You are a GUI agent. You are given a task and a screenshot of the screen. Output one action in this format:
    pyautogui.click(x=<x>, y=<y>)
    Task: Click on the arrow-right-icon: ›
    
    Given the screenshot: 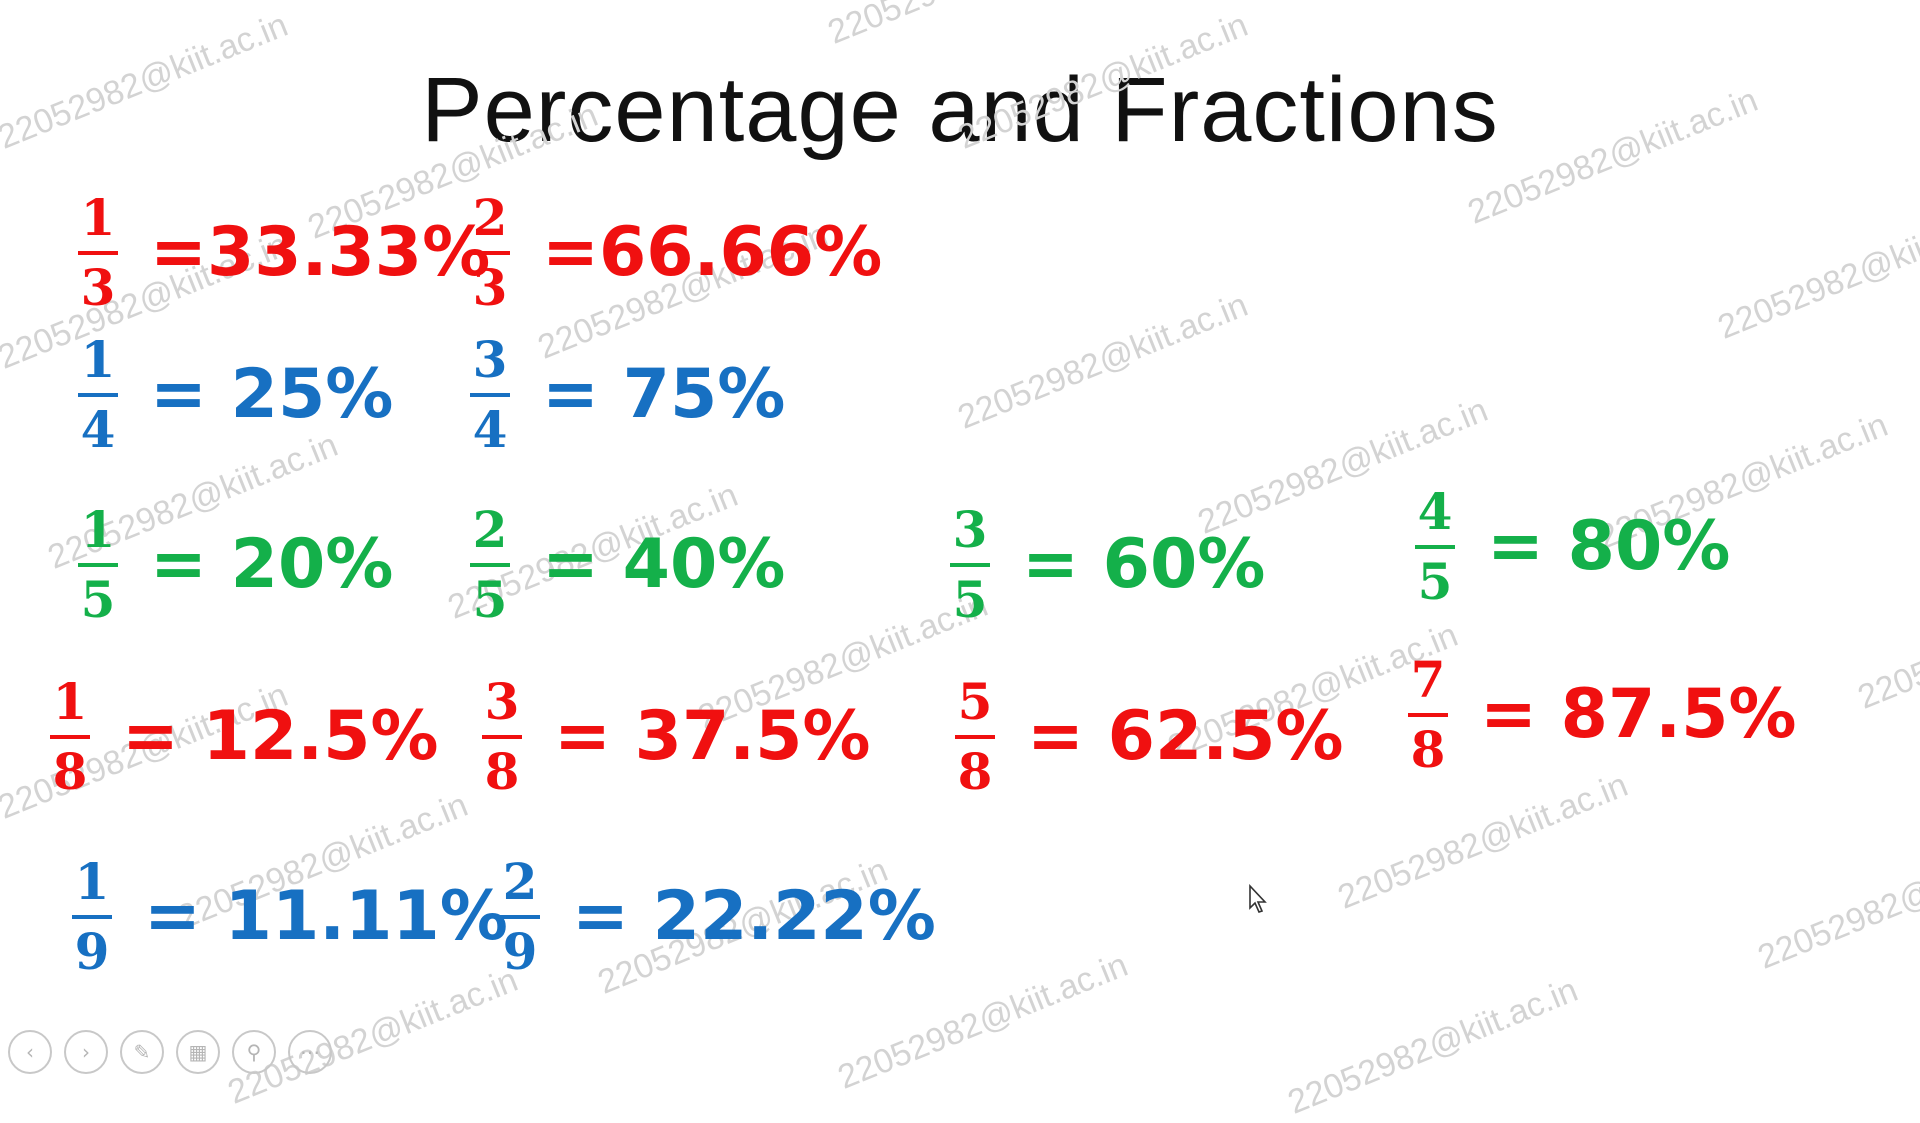 What is the action you would take?
    pyautogui.click(x=86, y=1052)
    